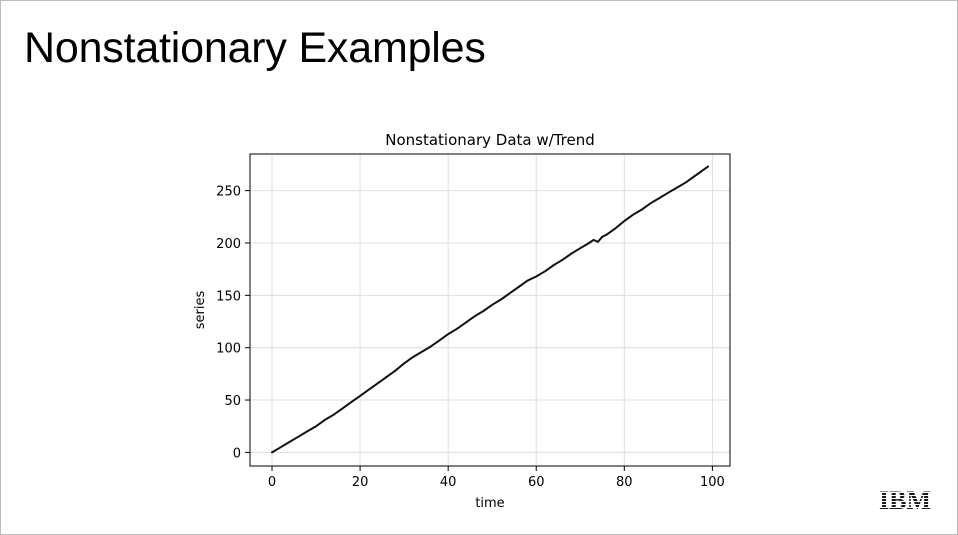  Describe the element at coordinates (360, 482) in the screenshot. I see `x-tick-label: 20` at that location.